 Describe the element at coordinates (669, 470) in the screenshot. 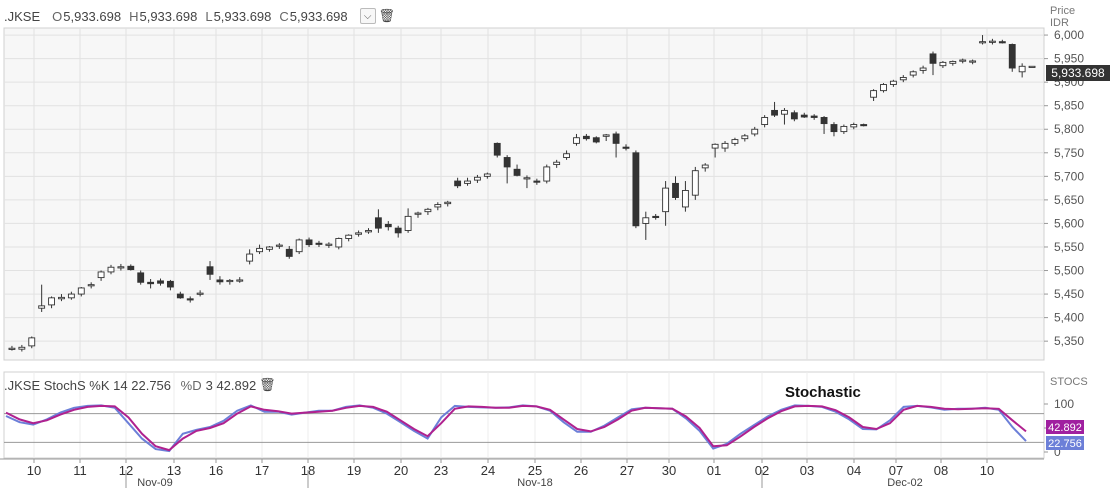

I see `x-tick-label: 30` at that location.